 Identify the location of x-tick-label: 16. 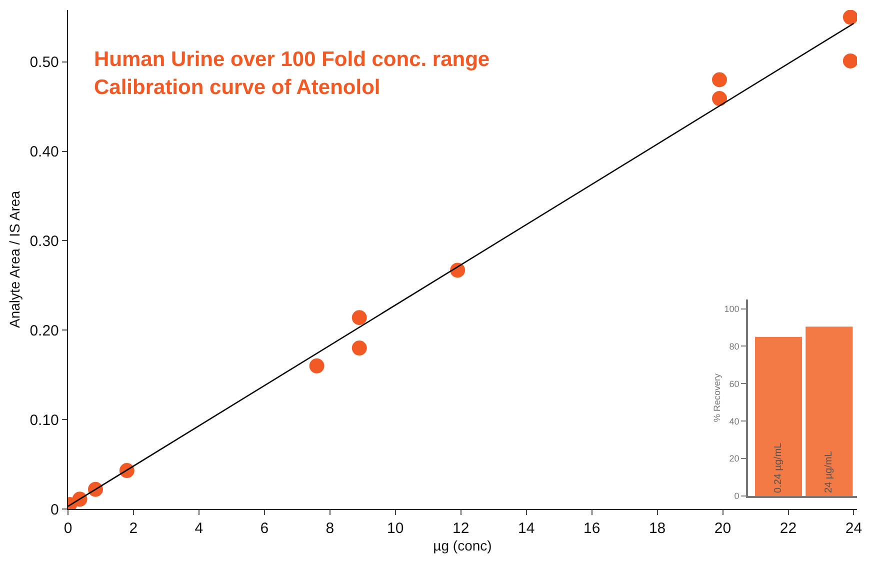
(591, 529).